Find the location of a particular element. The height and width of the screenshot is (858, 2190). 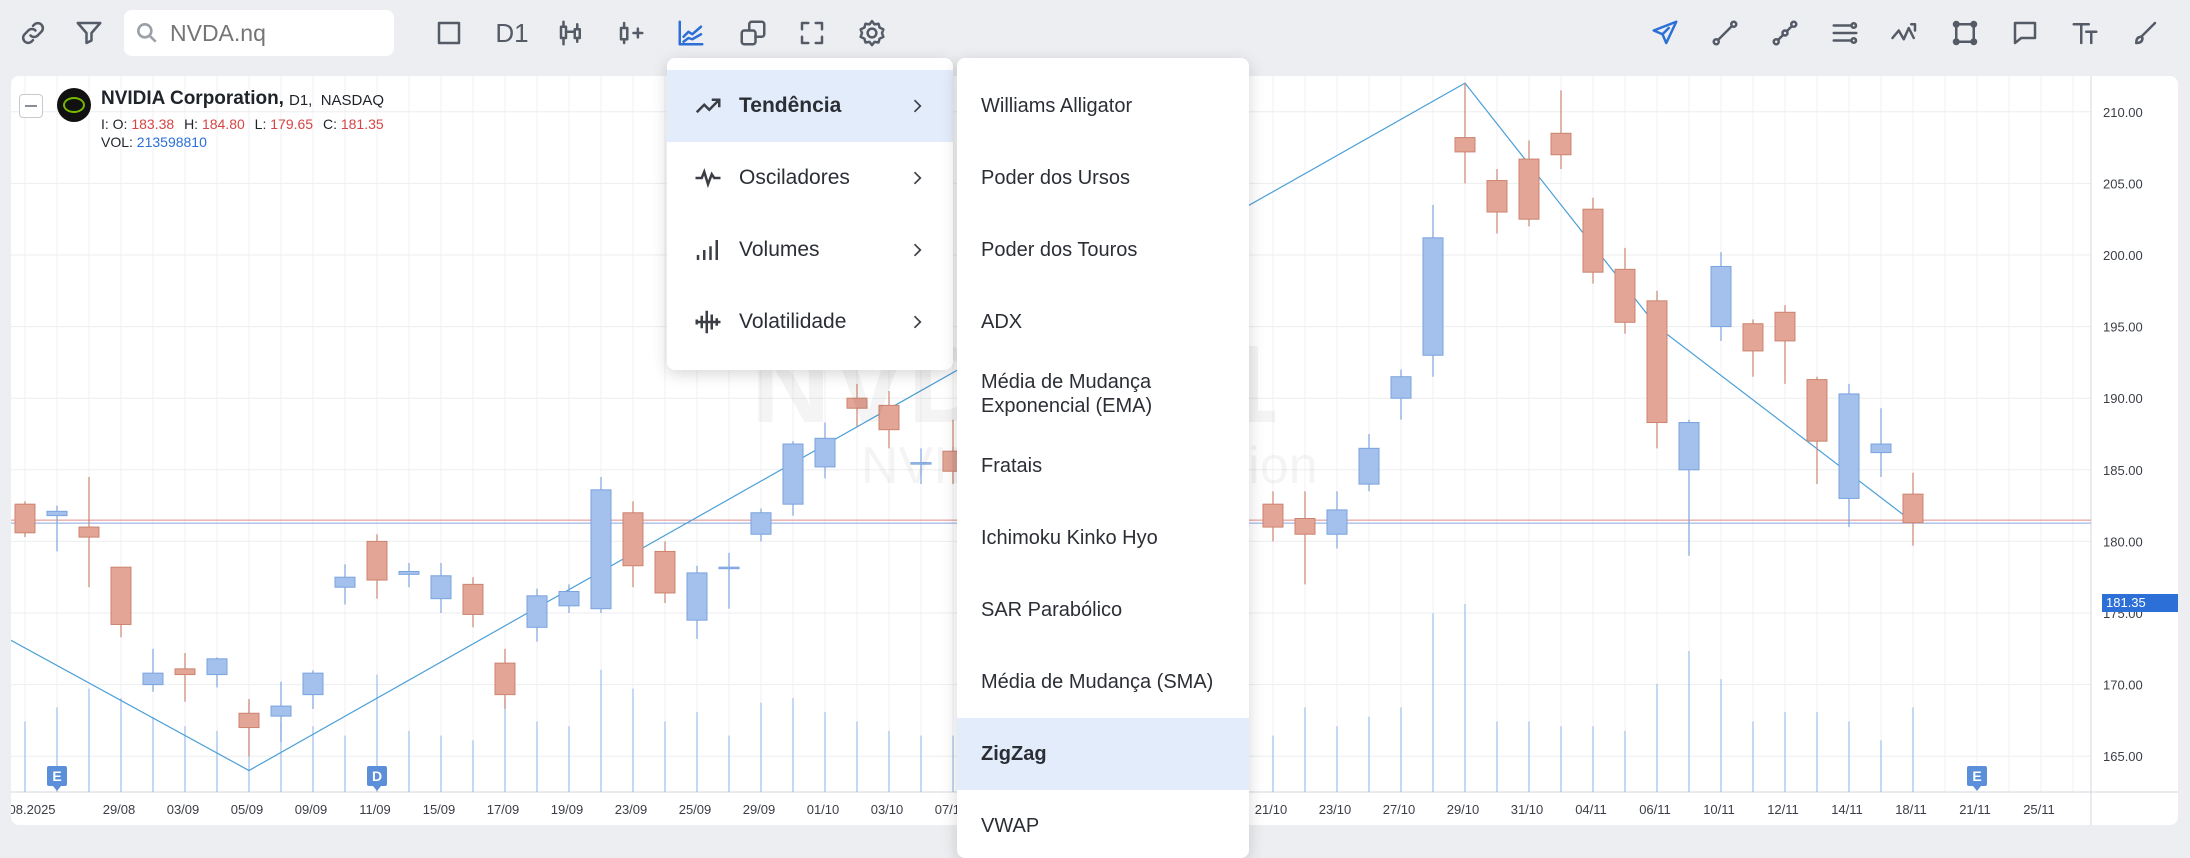

last-price-label: 181.35 is located at coordinates (2140, 603).